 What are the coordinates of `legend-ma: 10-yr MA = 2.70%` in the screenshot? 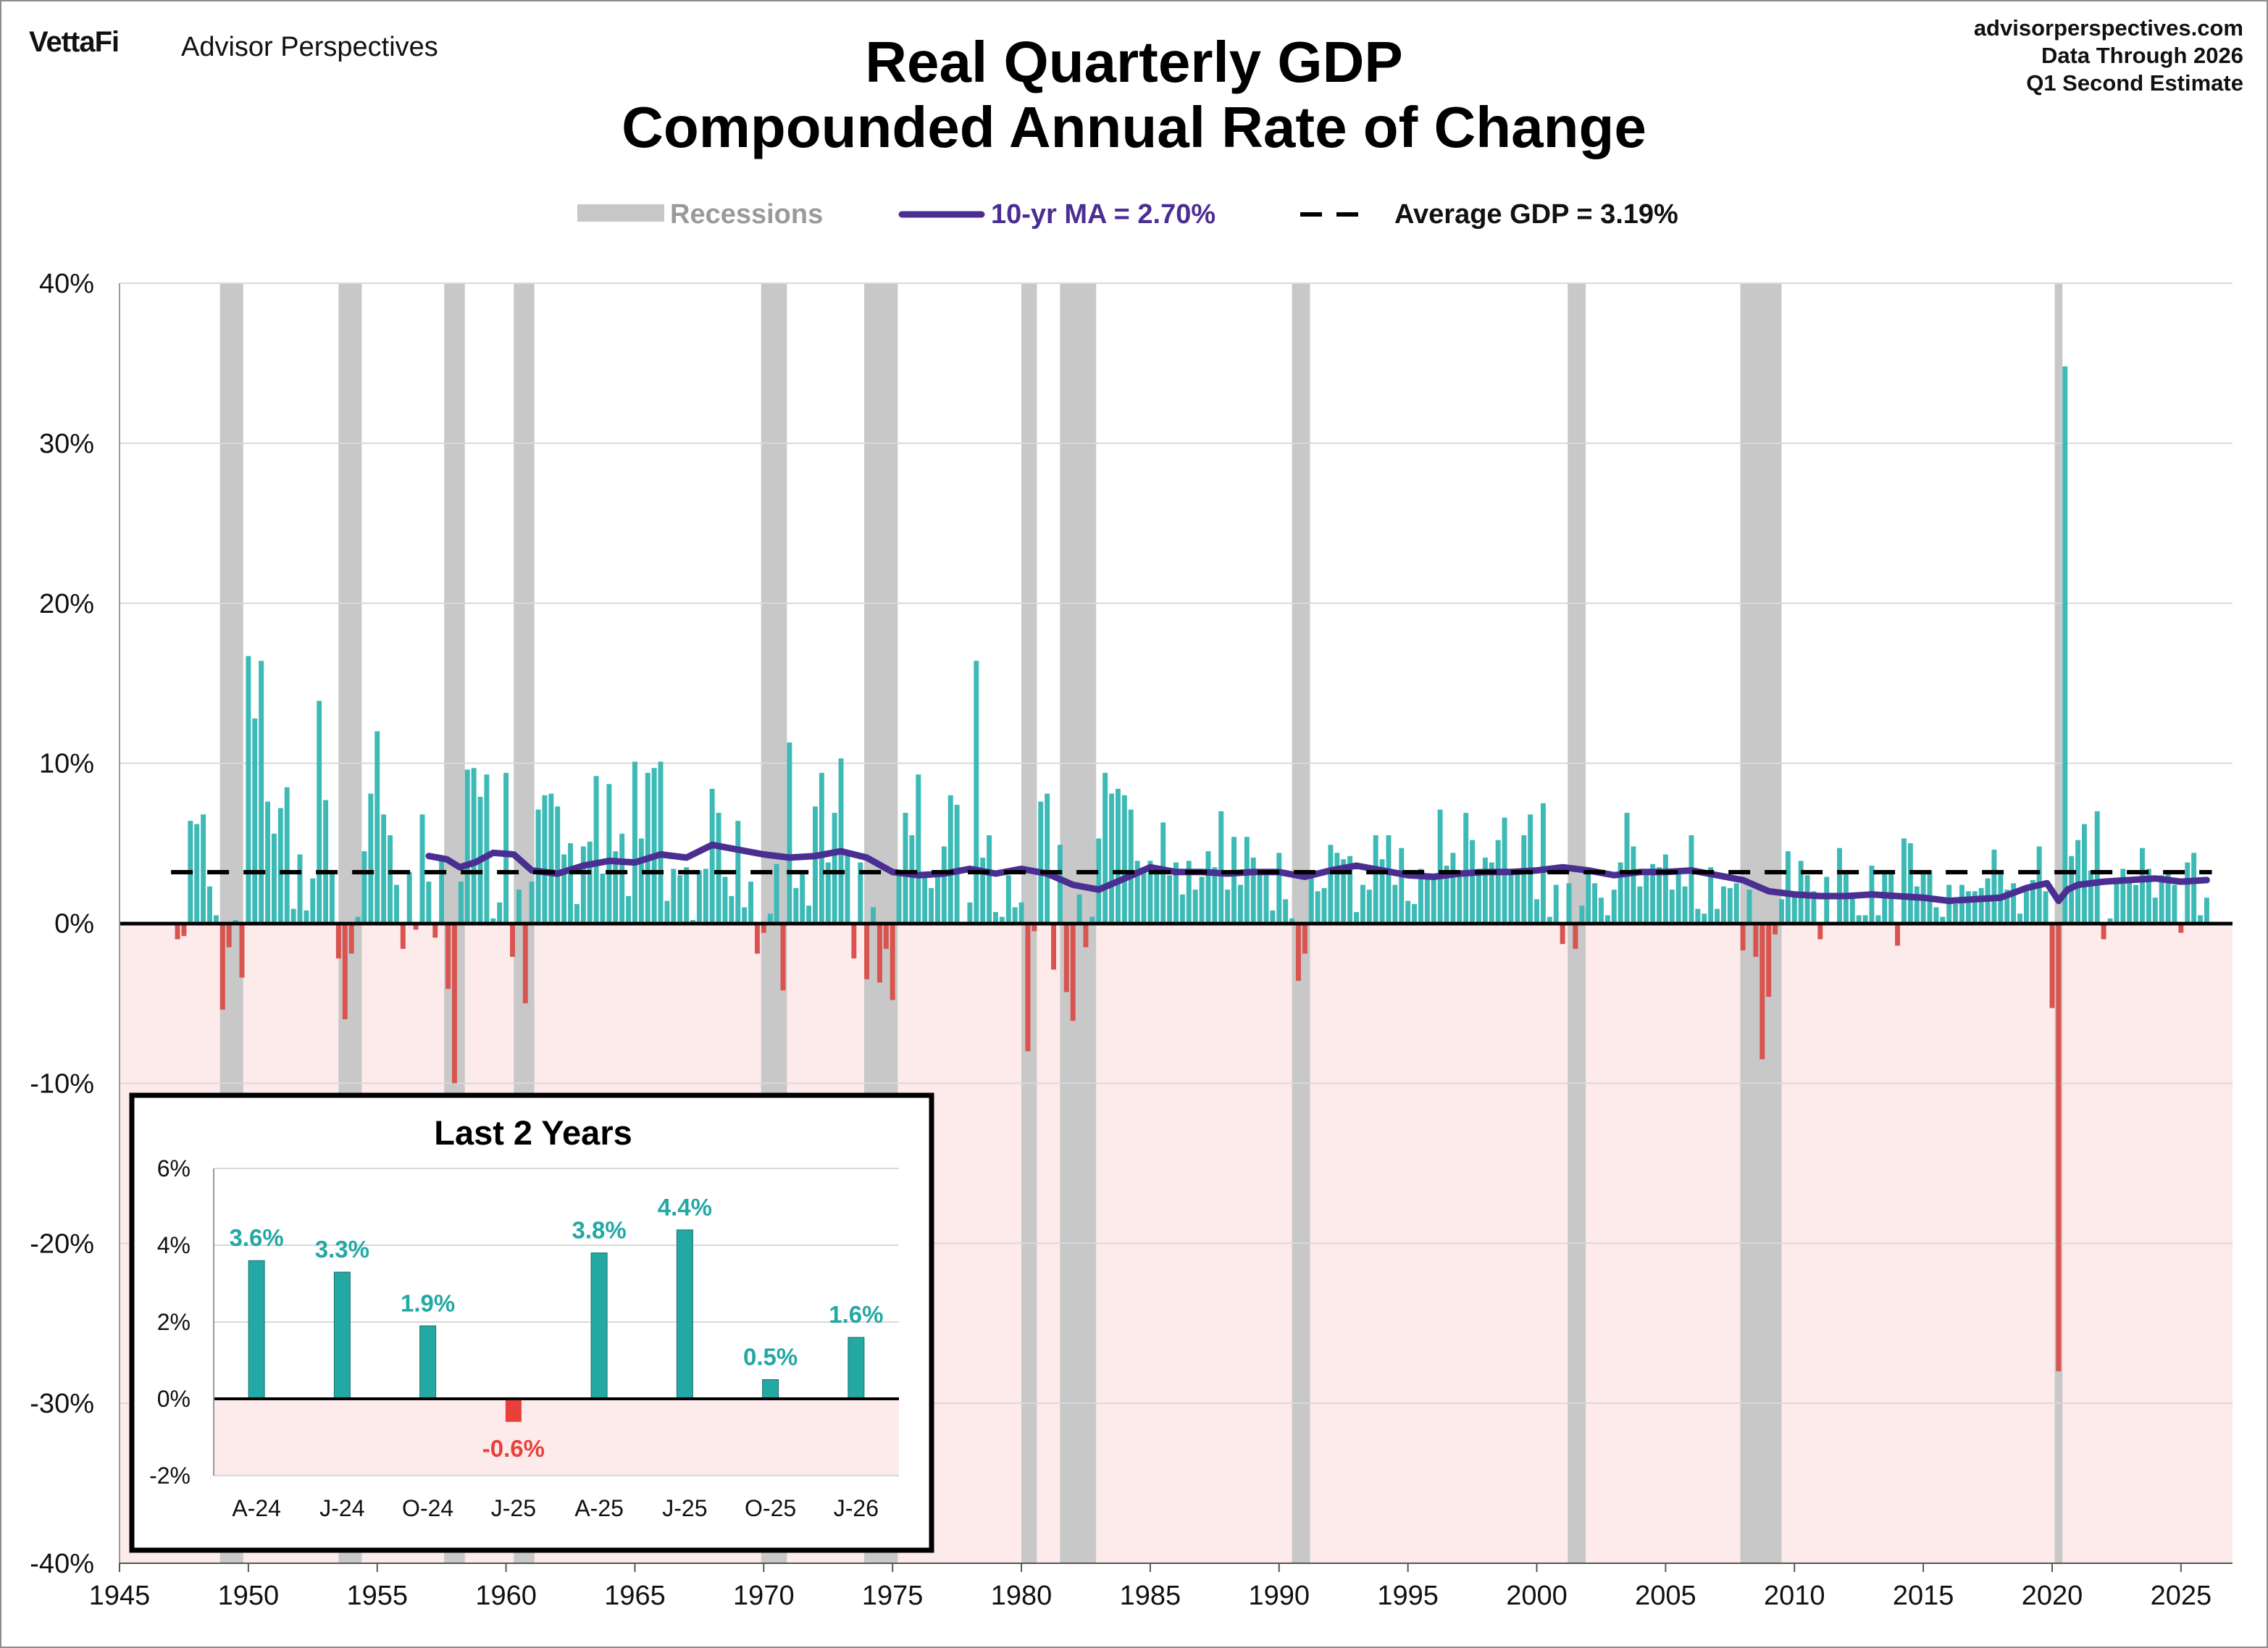 It's located at (1103, 214).